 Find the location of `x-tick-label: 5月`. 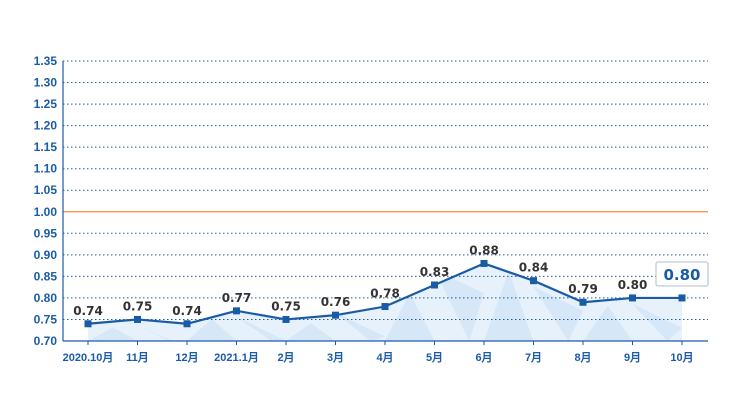

x-tick-label: 5月 is located at coordinates (434, 357).